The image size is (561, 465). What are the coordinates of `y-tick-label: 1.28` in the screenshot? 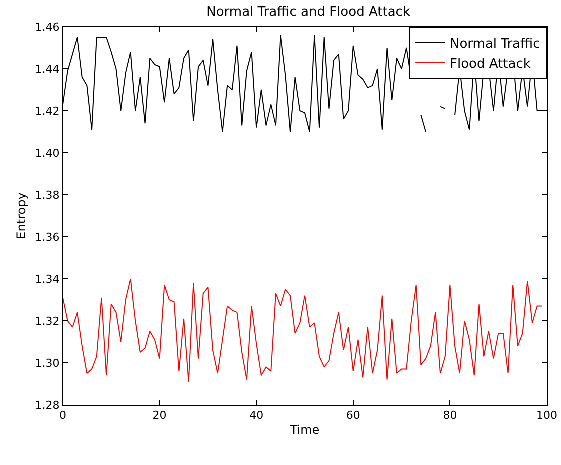 It's located at (47, 405).